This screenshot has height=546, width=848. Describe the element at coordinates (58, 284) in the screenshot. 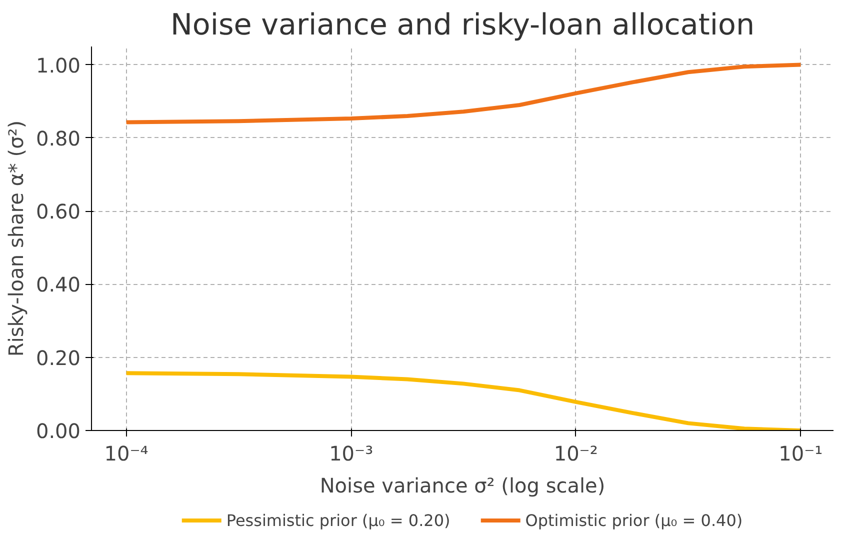

I see `y-tick-label: 0.40` at that location.